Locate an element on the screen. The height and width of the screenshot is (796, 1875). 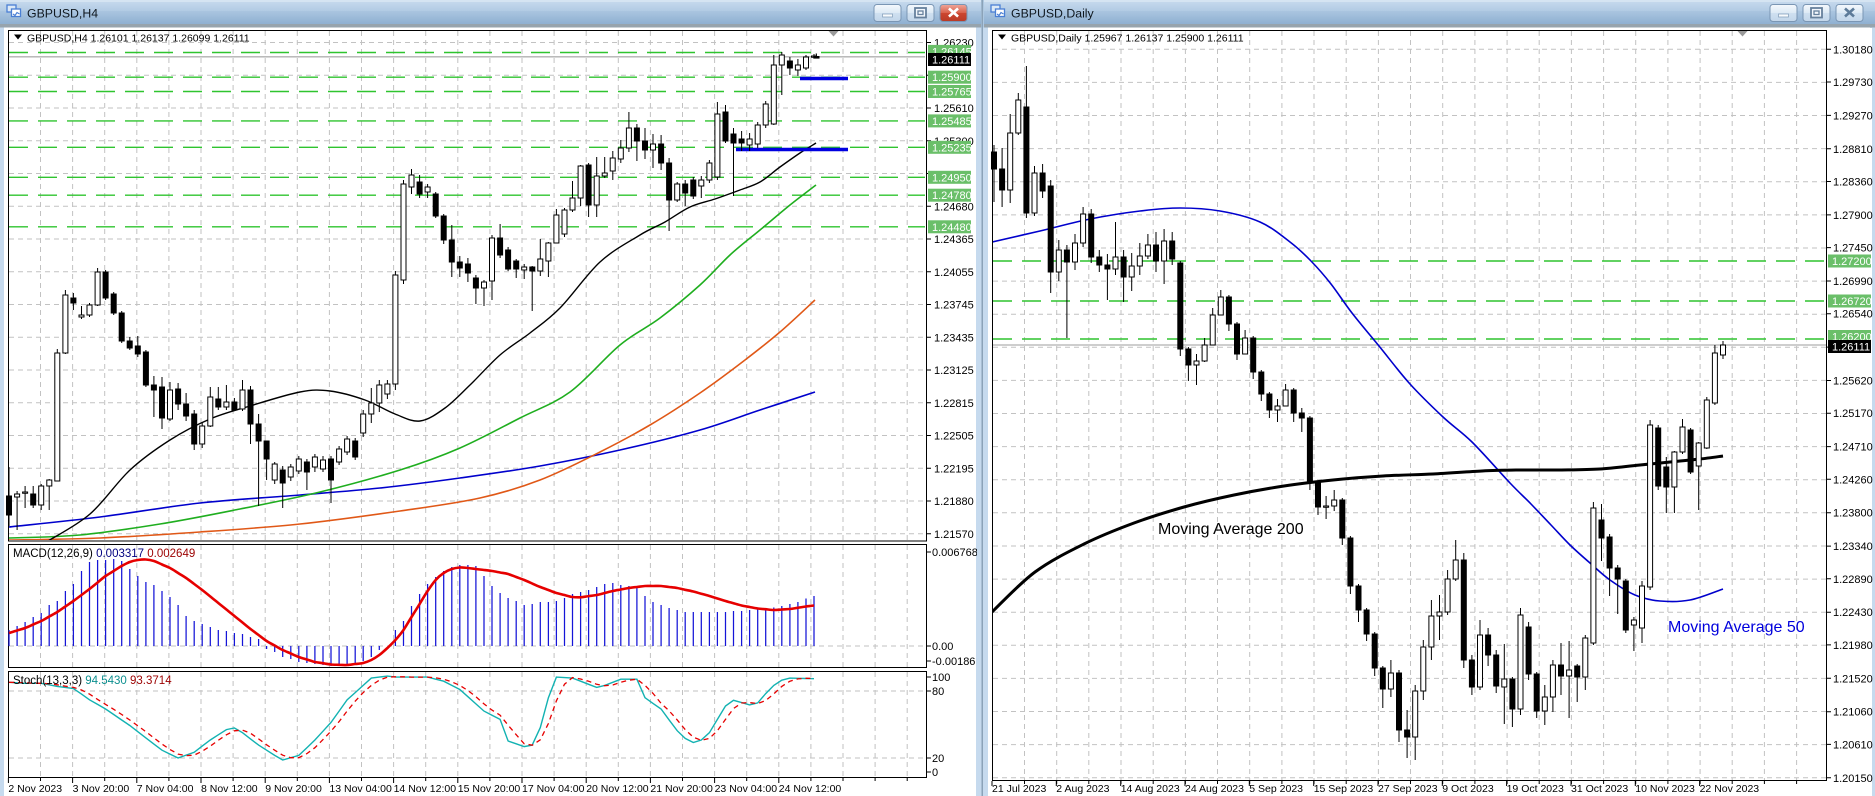
svg-text: 2 Aug 2023 is located at coordinates (1082, 789).